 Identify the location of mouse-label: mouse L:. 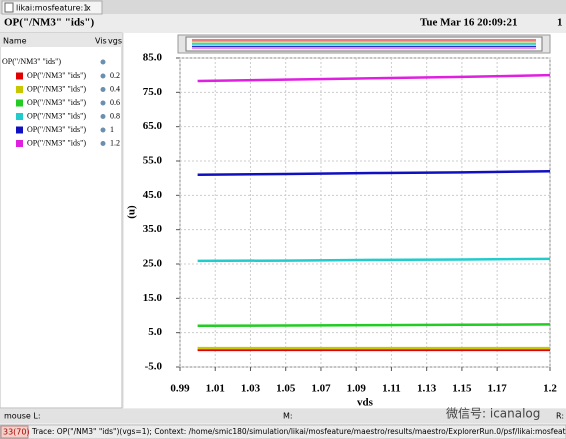
(22, 416).